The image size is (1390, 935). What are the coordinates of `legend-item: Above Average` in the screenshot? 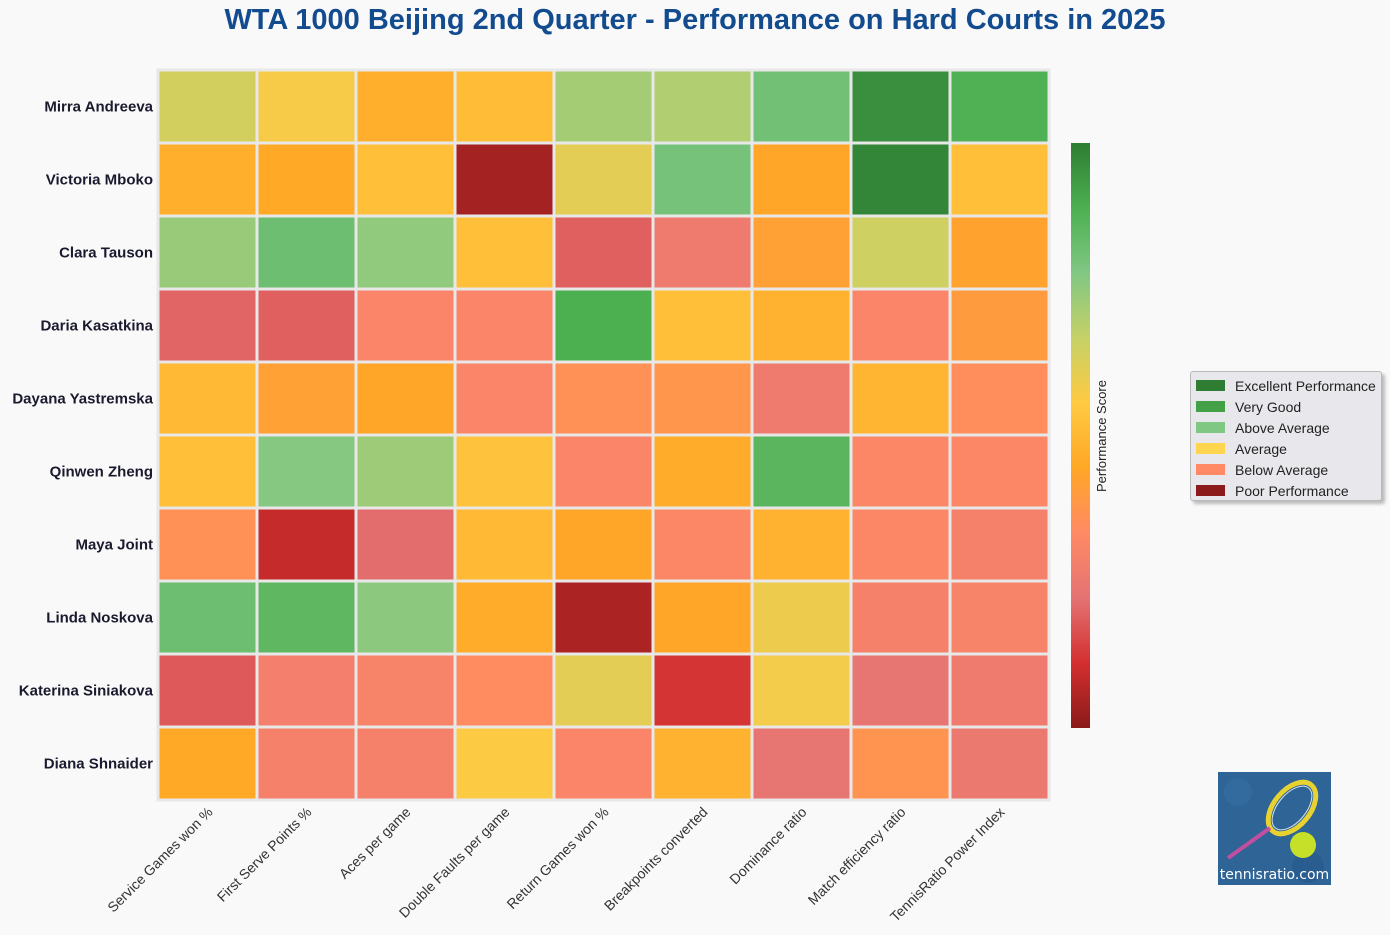 It's located at (1288, 427).